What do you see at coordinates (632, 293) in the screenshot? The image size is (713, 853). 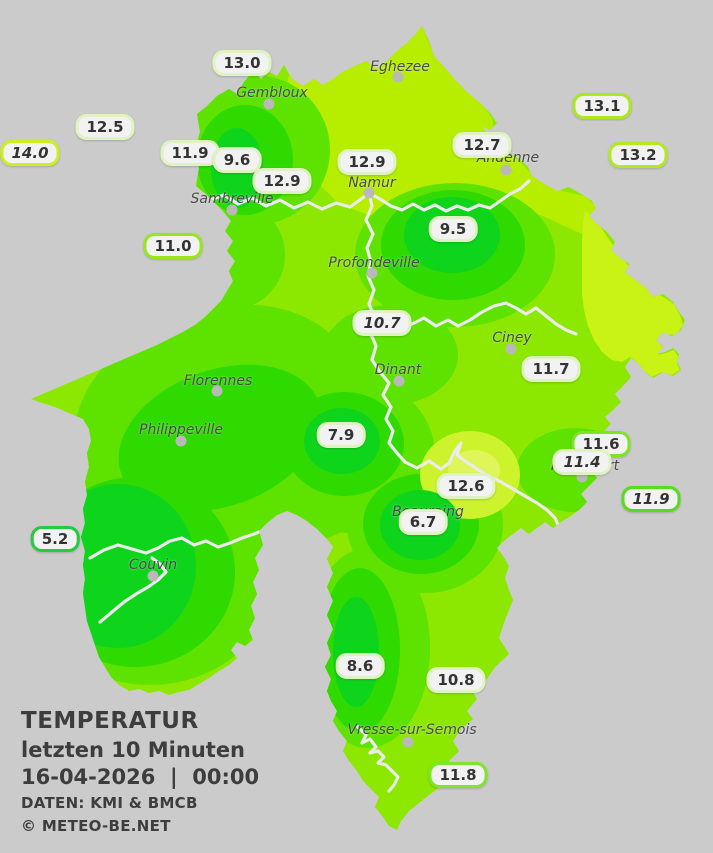 I see `temp-band-pale-east` at bounding box center [632, 293].